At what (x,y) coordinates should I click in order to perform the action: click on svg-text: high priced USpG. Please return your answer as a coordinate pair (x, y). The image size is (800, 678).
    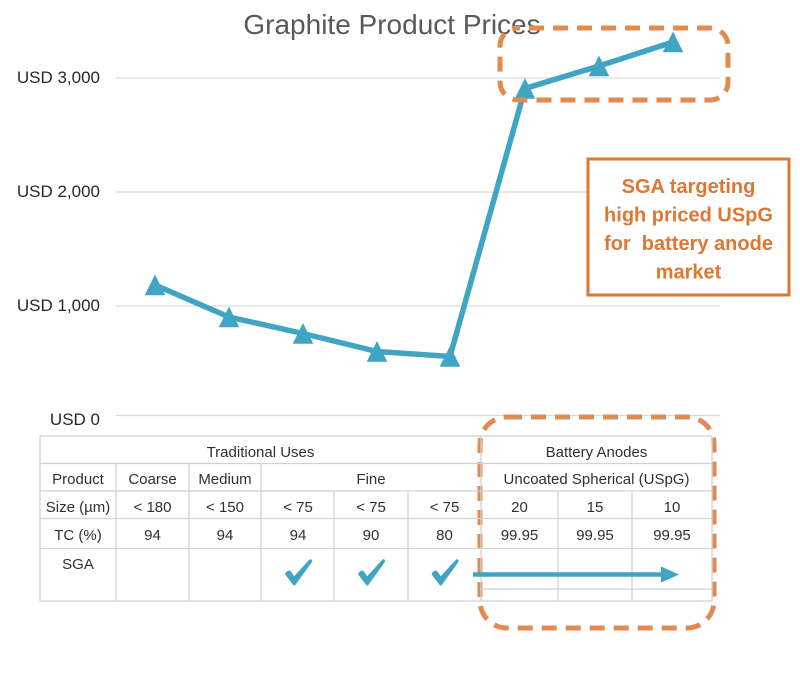
    Looking at the image, I should click on (688, 216).